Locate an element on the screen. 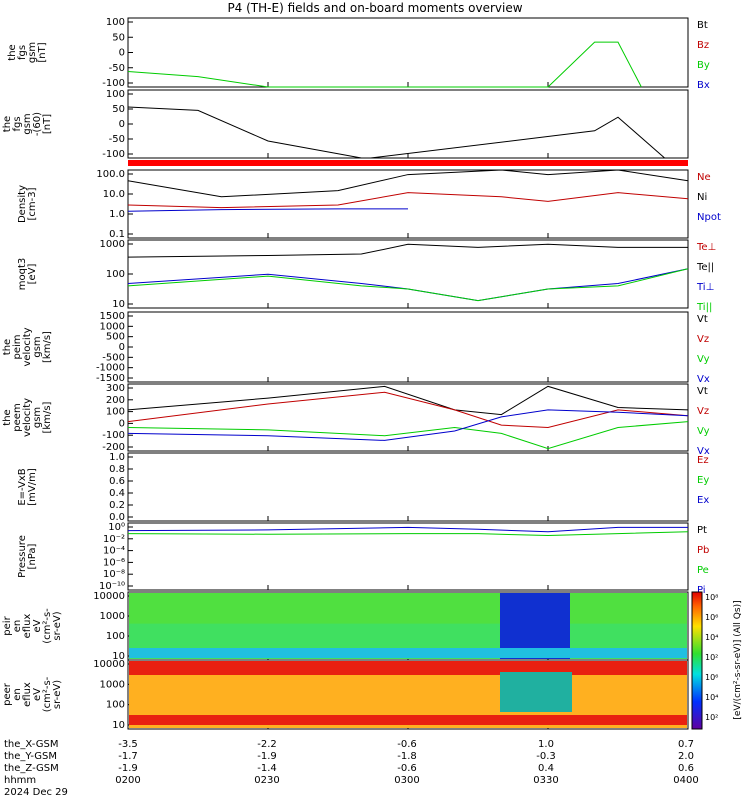 The image size is (750, 800). ytick-label: 50 is located at coordinates (118, 109).